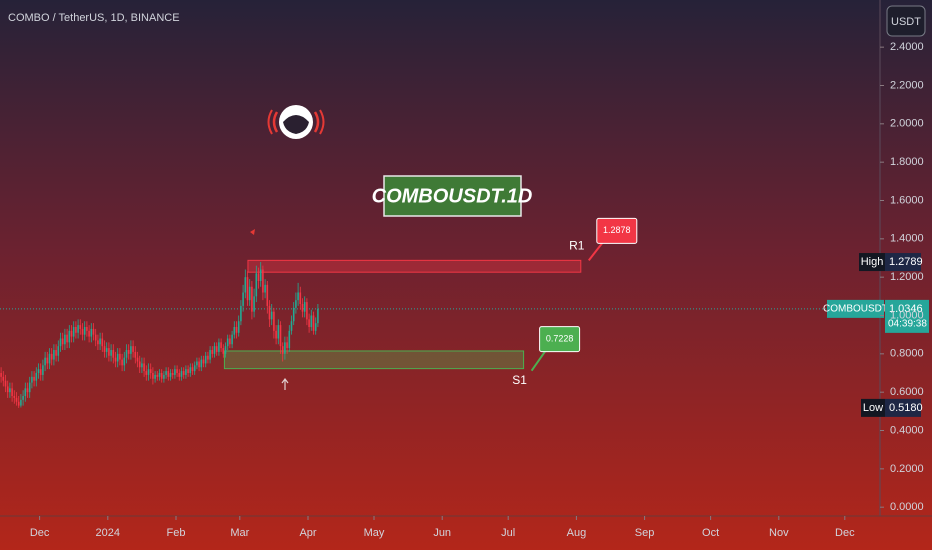 This screenshot has height=550, width=932. I want to click on logo, so click(296, 122).